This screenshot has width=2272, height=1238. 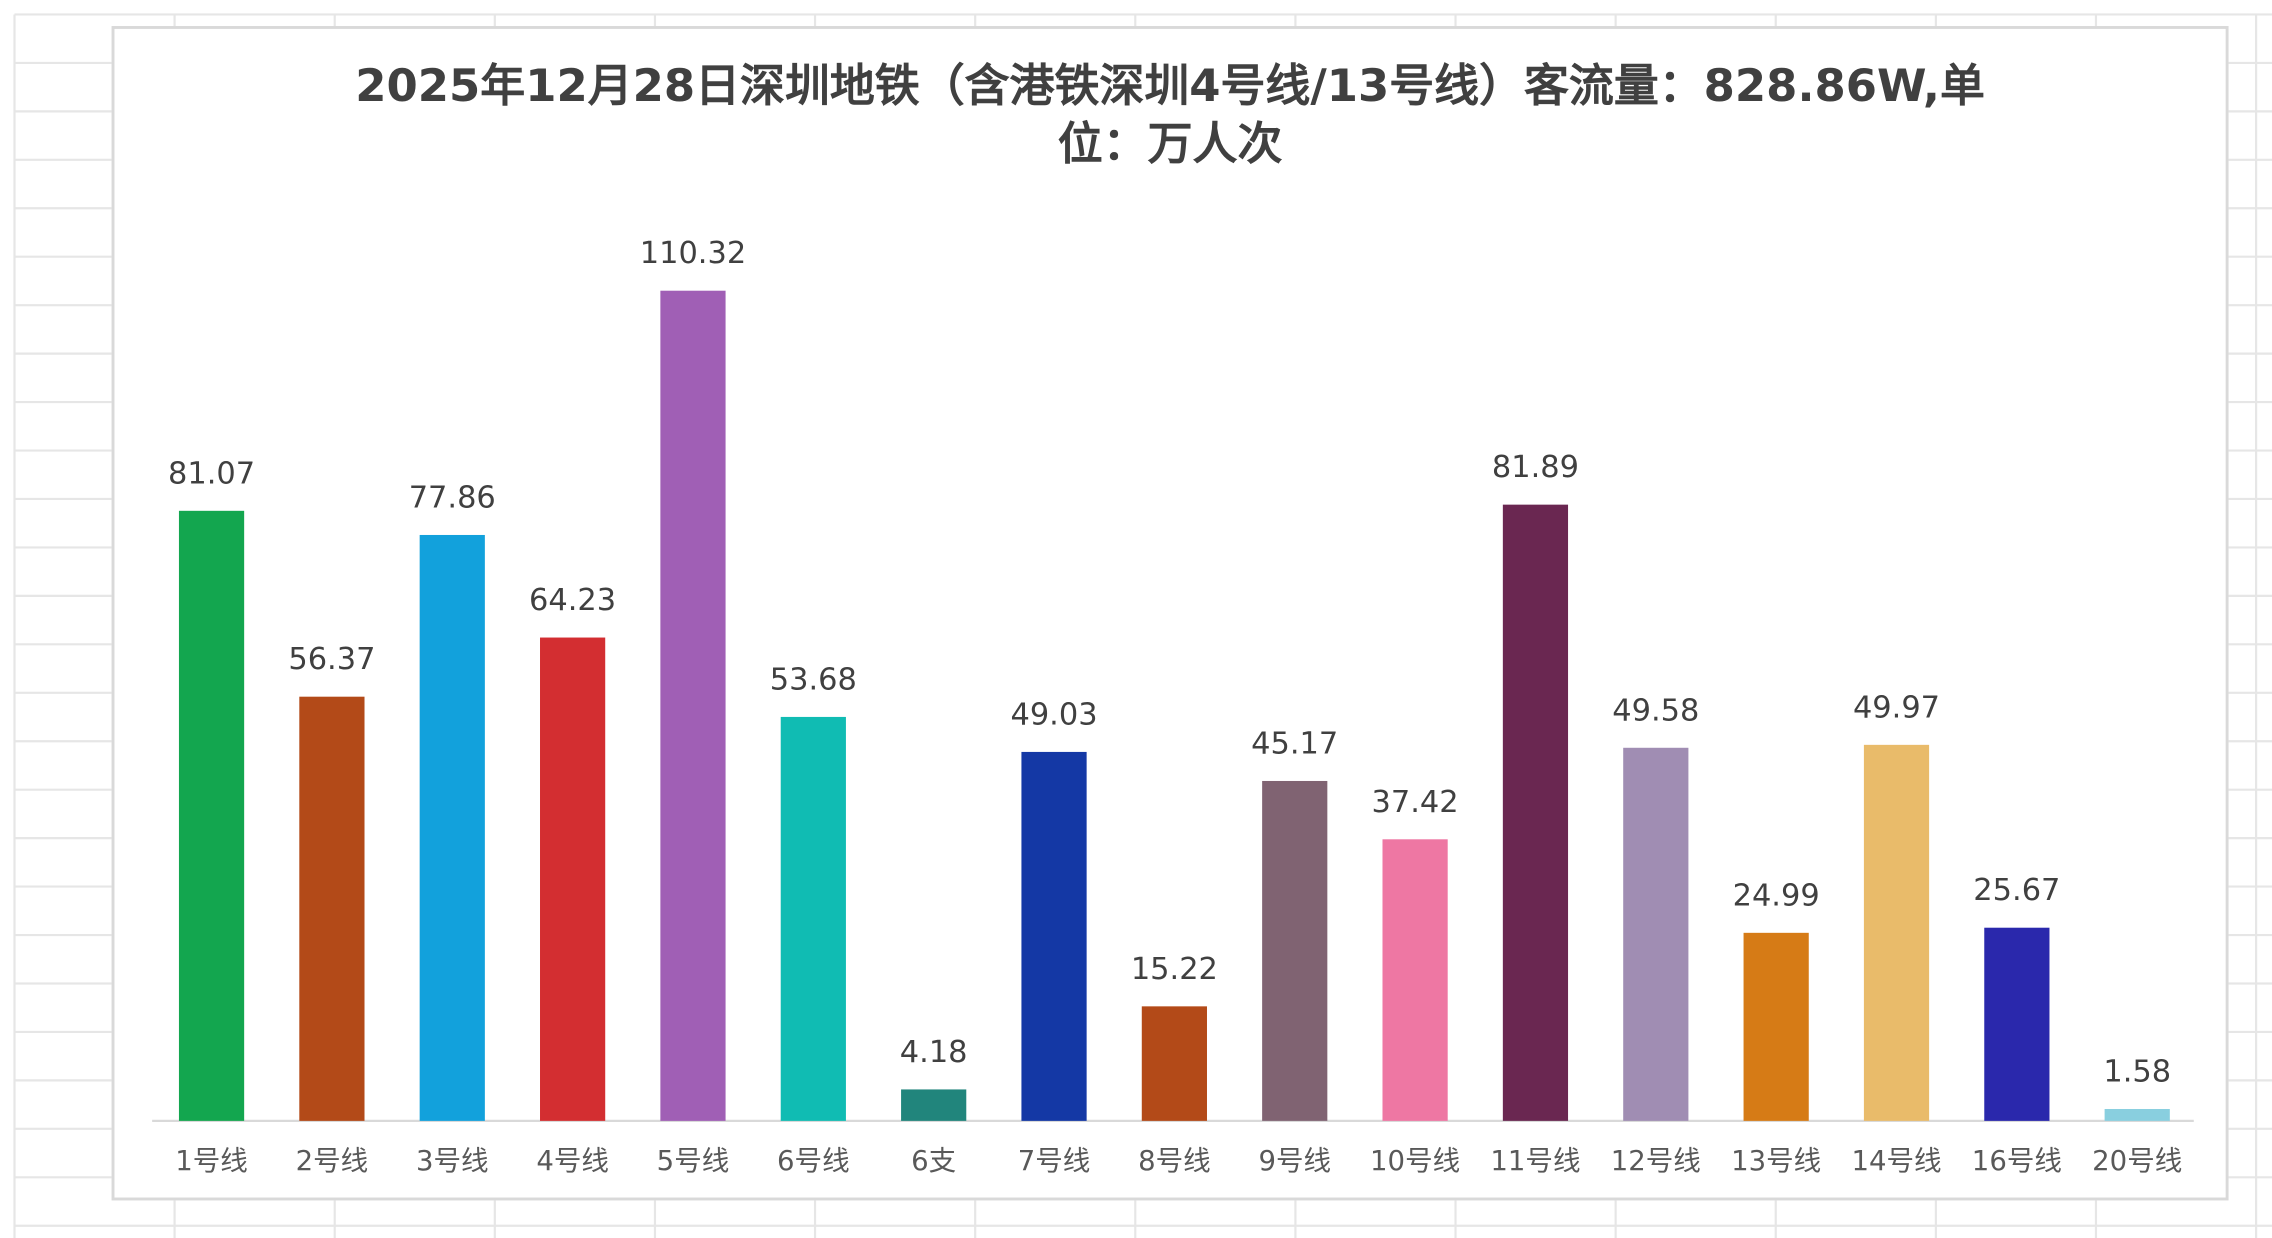 I want to click on bar-5号线, so click(x=693, y=705).